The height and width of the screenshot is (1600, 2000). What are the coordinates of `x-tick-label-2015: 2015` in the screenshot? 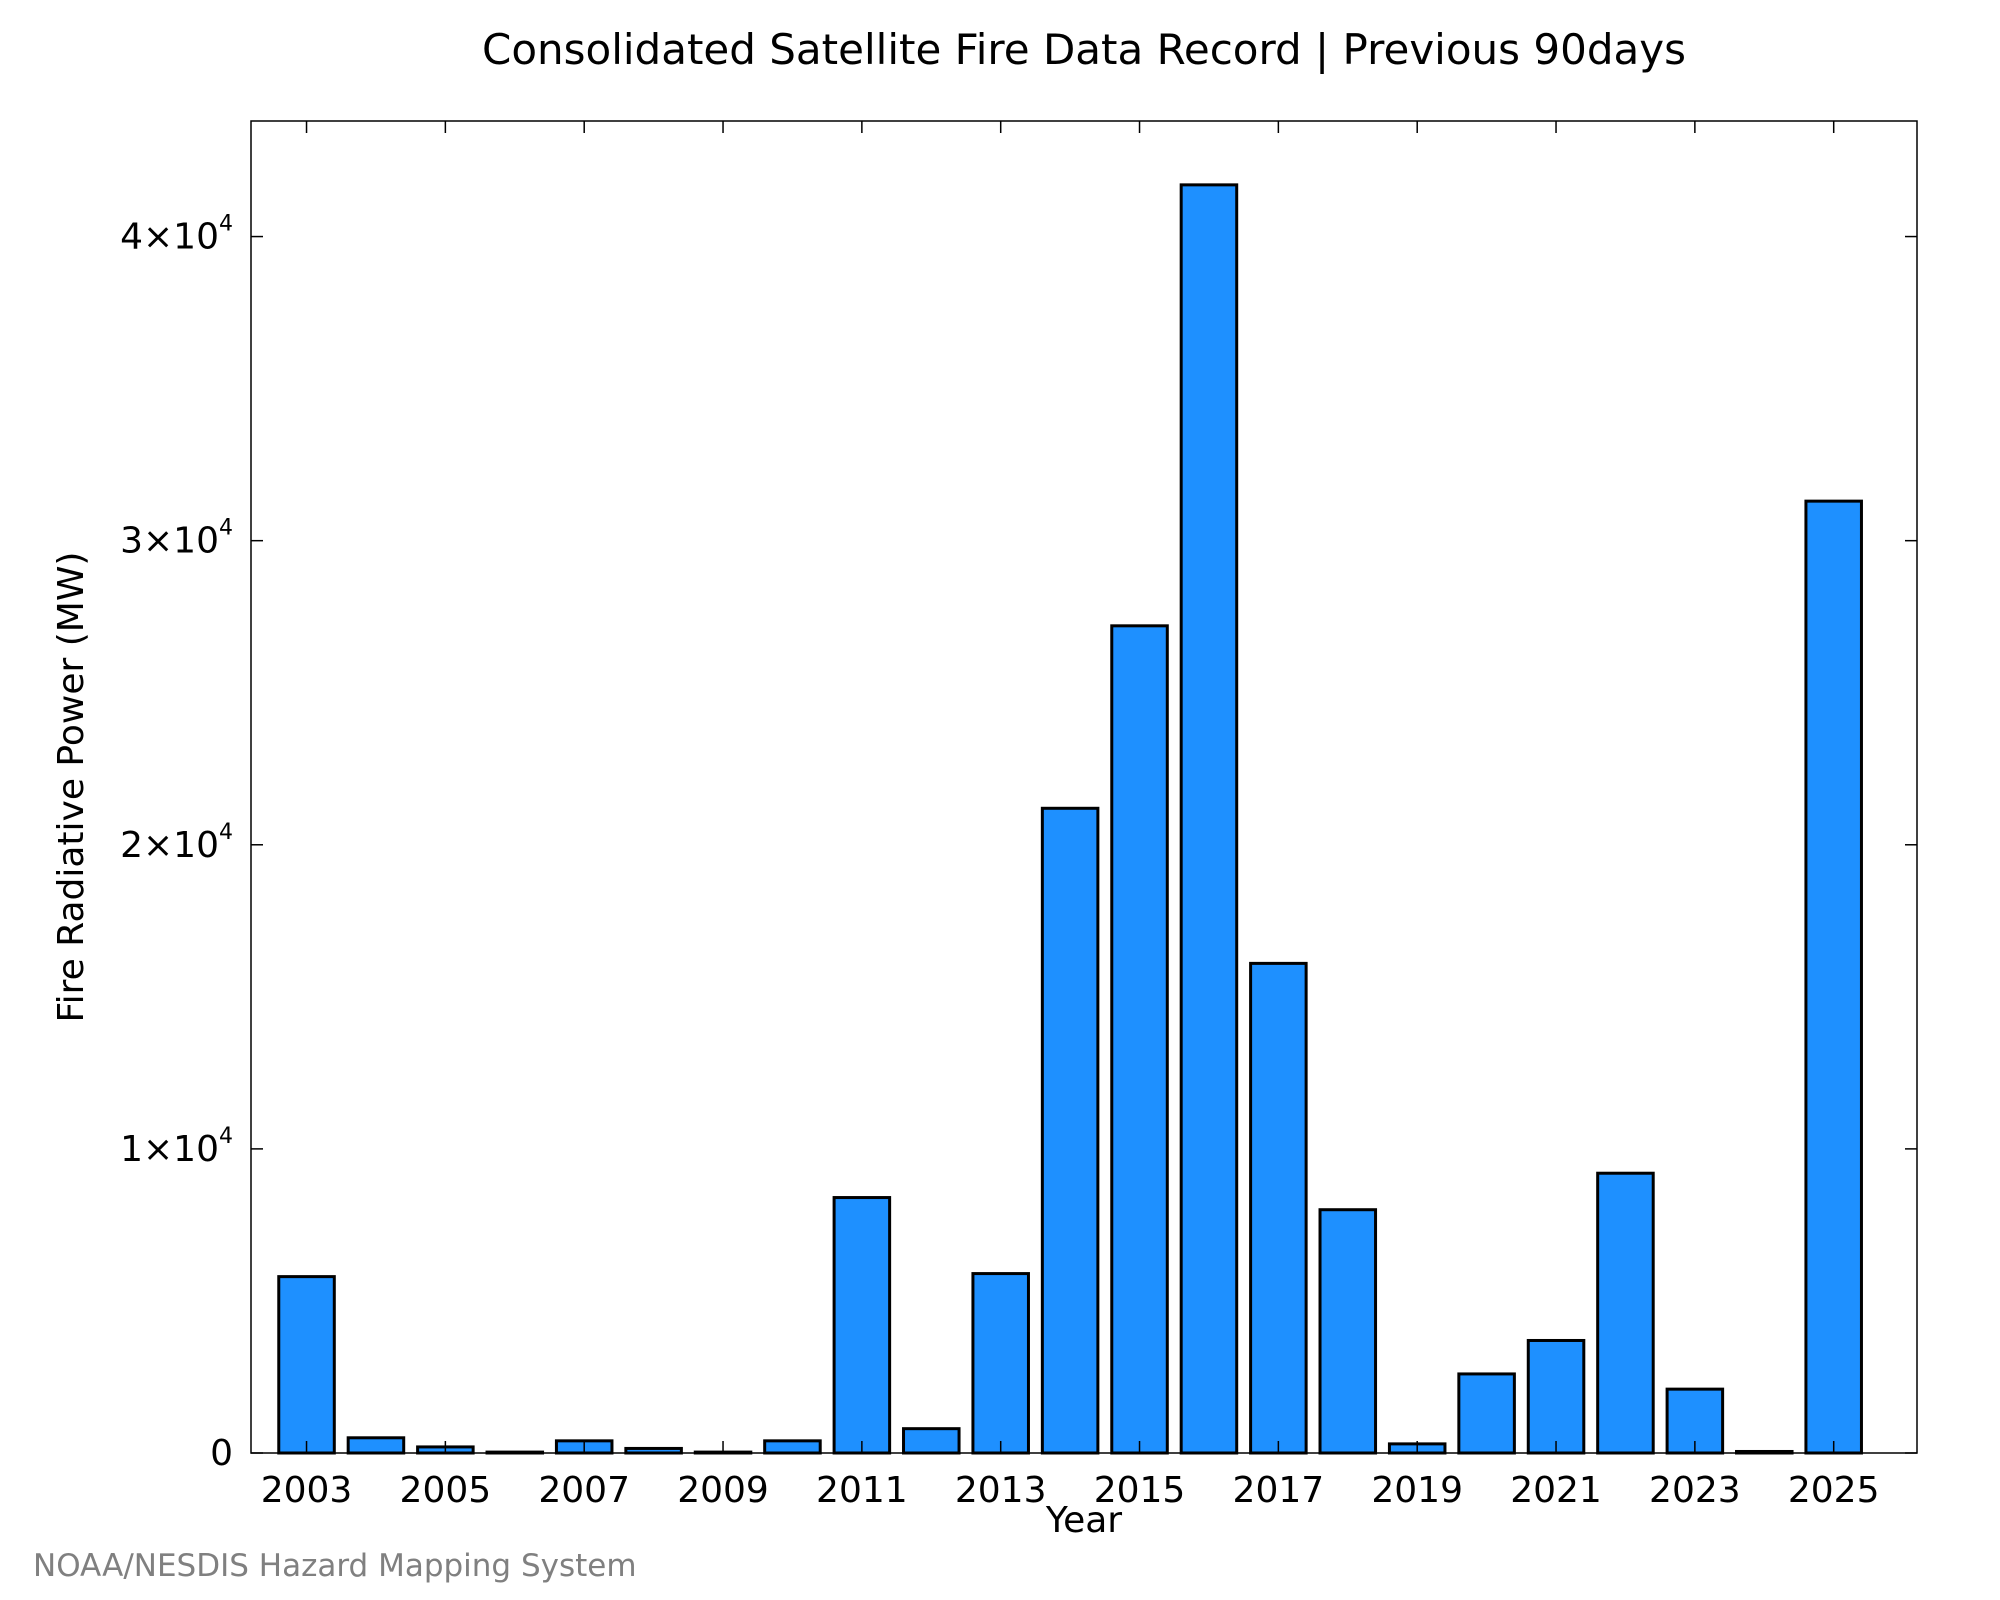 It's located at (1140, 1490).